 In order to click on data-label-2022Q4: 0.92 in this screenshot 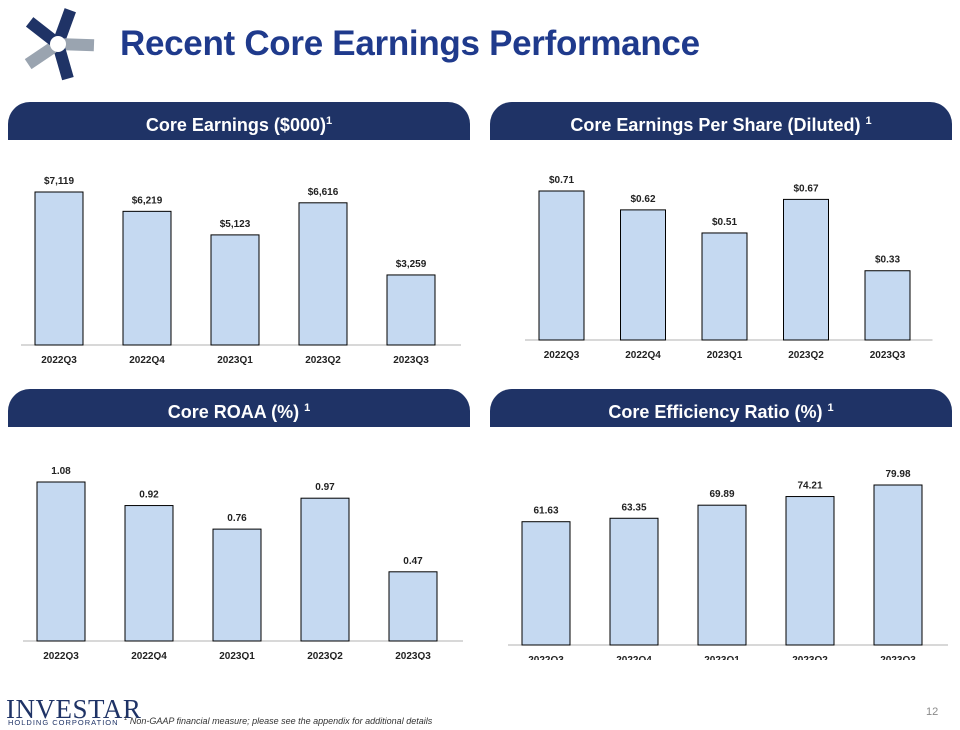, I will do `click(149, 495)`.